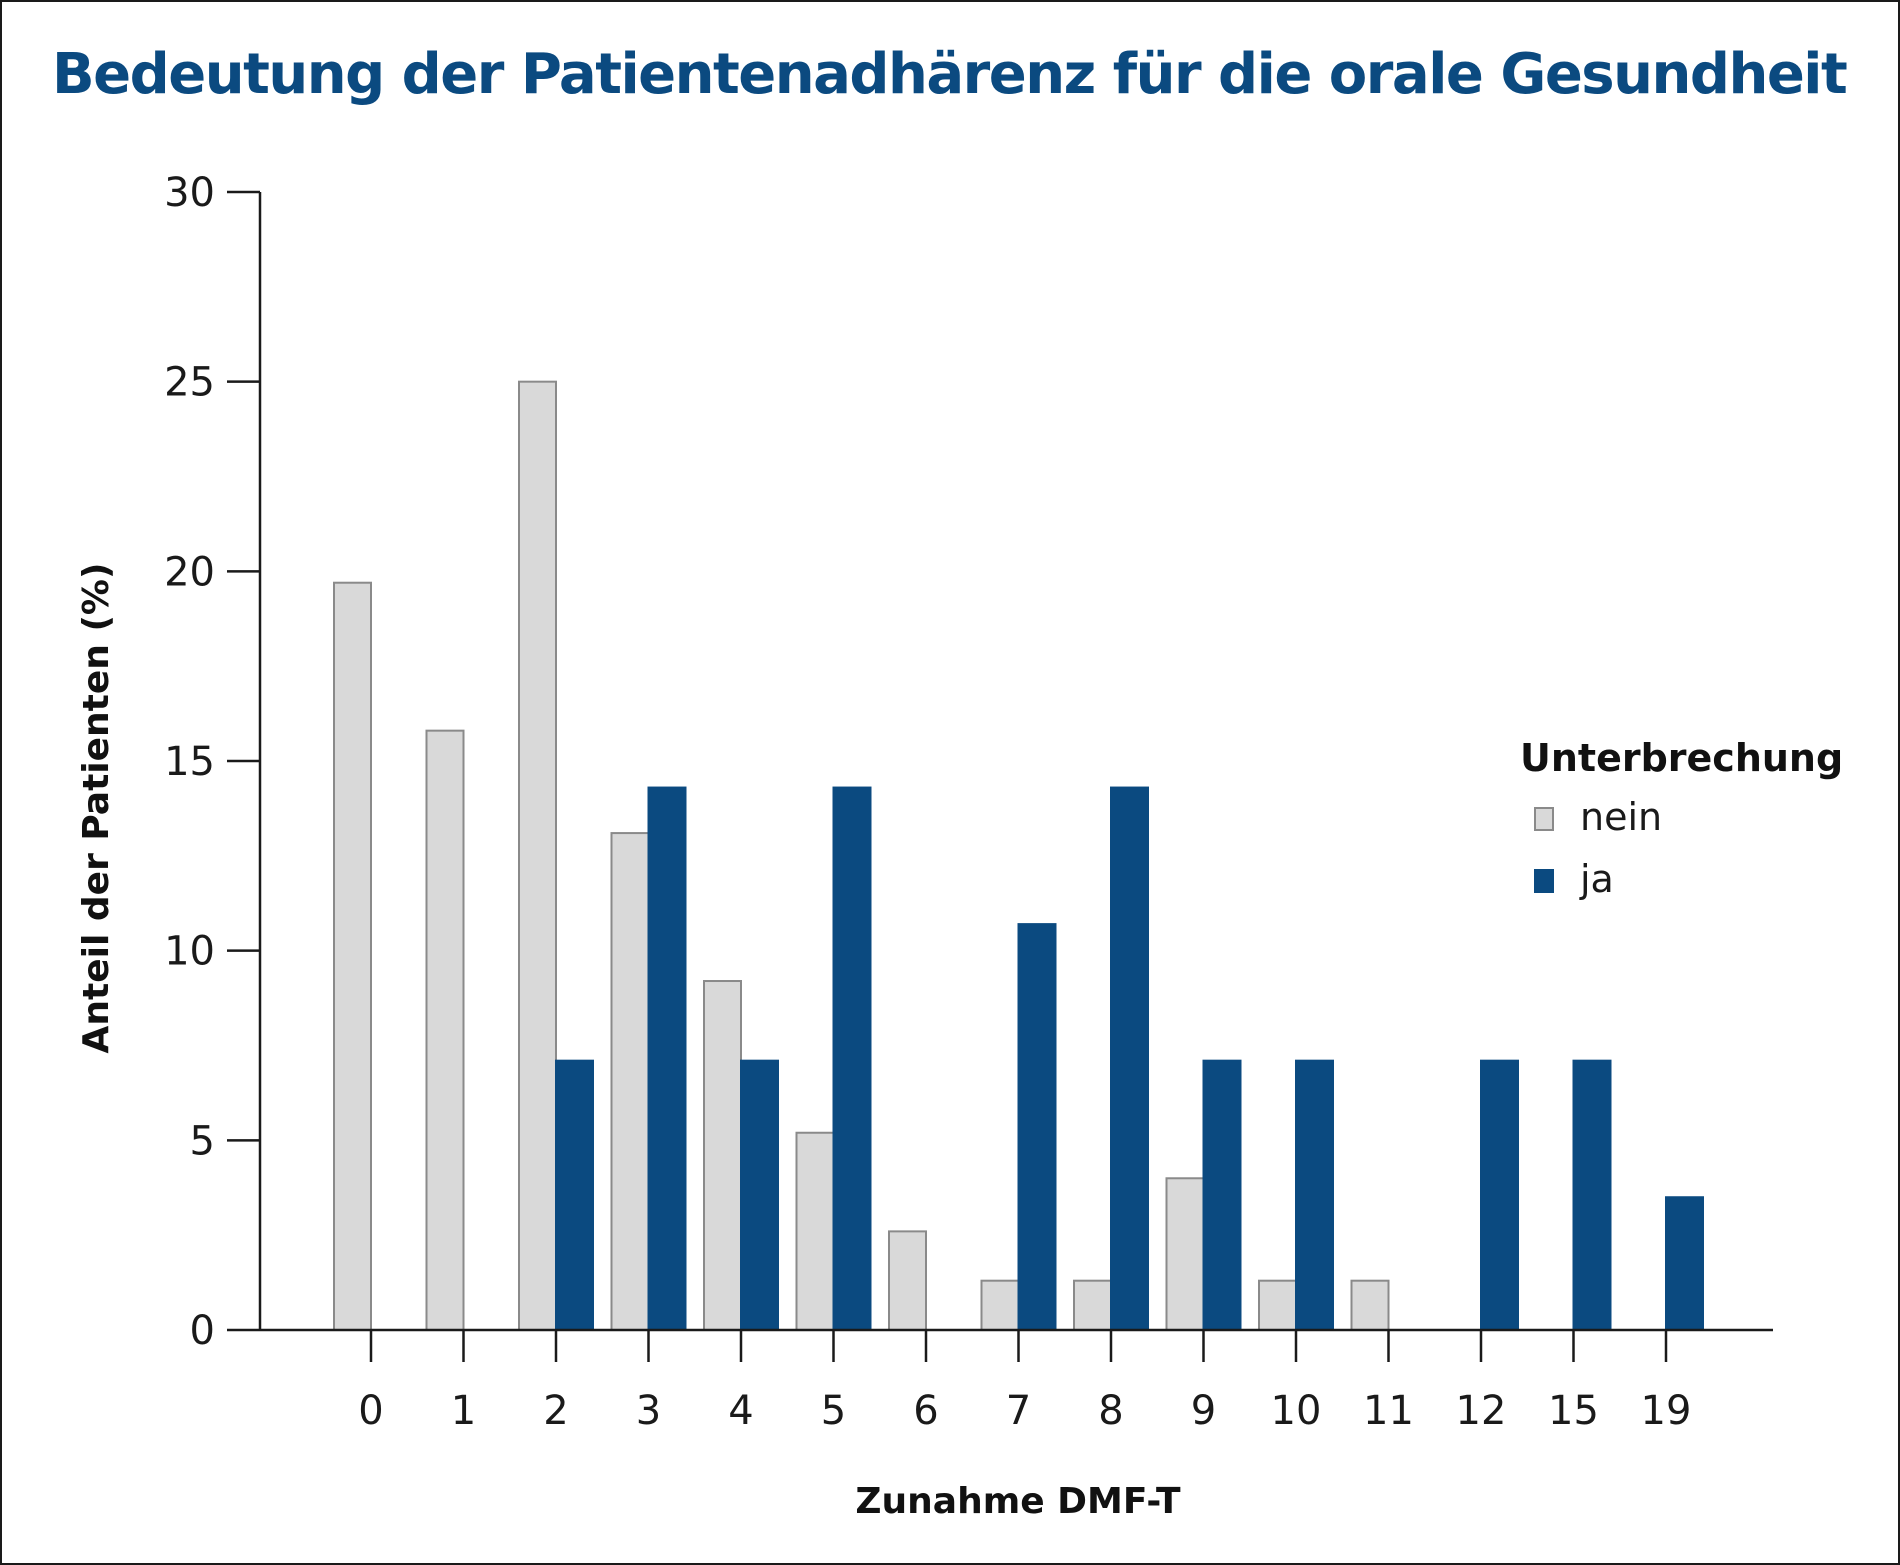 The height and width of the screenshot is (1565, 1900). What do you see at coordinates (925, 1411) in the screenshot?
I see `x-tick-label-6: 6` at bounding box center [925, 1411].